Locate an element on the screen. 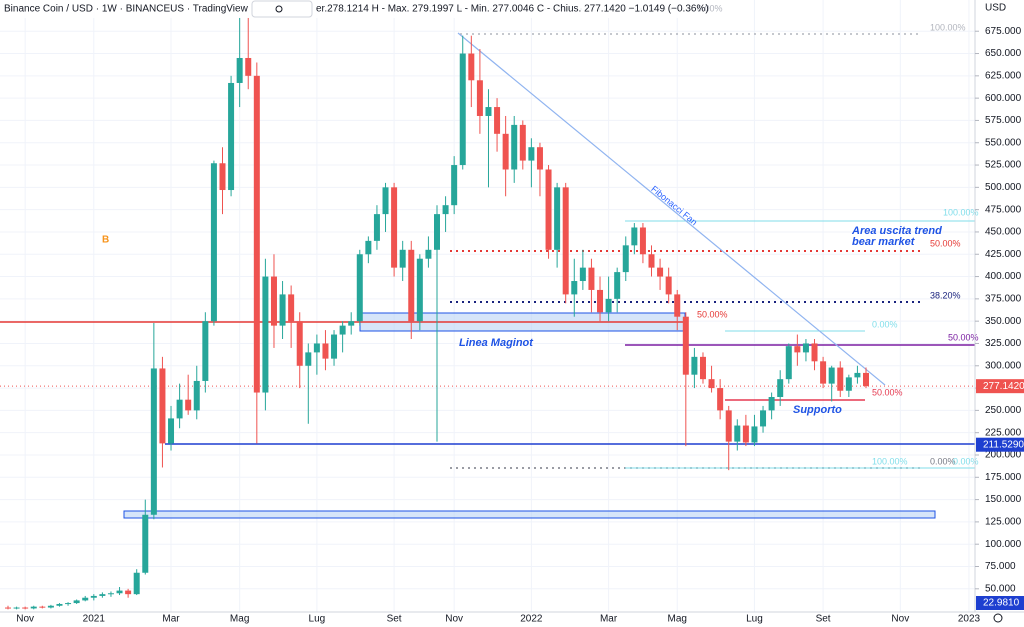  y-tick-label: 500.000 is located at coordinates (1003, 187).